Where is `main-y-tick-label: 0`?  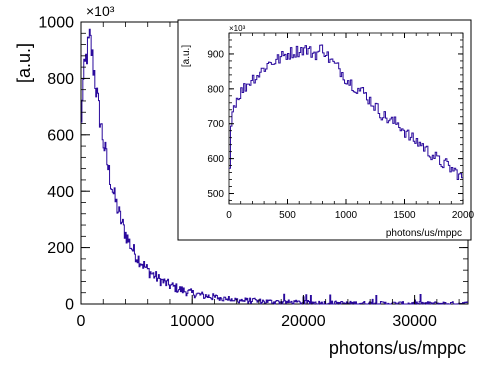
main-y-tick-label: 0 is located at coordinates (69, 305).